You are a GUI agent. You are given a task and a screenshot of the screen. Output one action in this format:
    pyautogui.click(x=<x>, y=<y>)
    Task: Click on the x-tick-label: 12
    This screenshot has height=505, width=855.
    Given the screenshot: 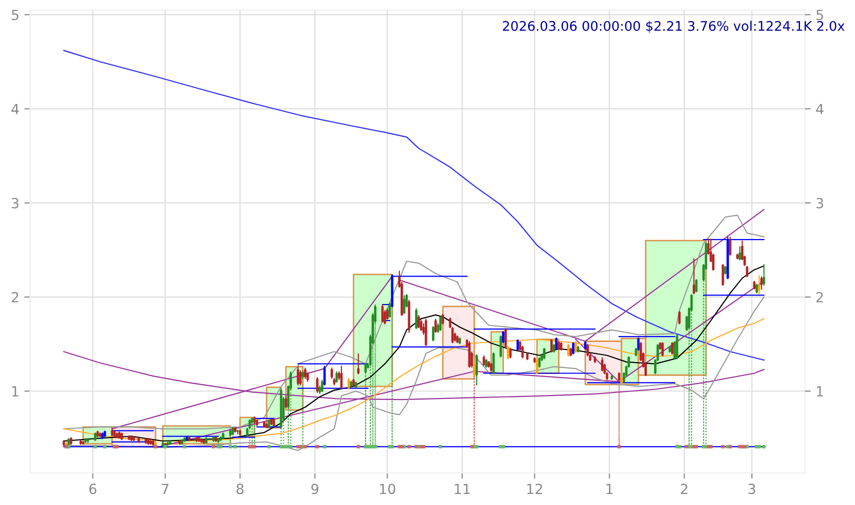 What is the action you would take?
    pyautogui.click(x=534, y=489)
    